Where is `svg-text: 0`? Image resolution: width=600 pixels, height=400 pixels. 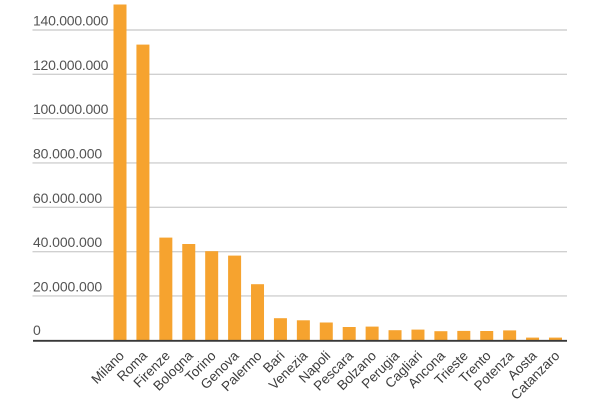 svg-text: 0 is located at coordinates (37, 330).